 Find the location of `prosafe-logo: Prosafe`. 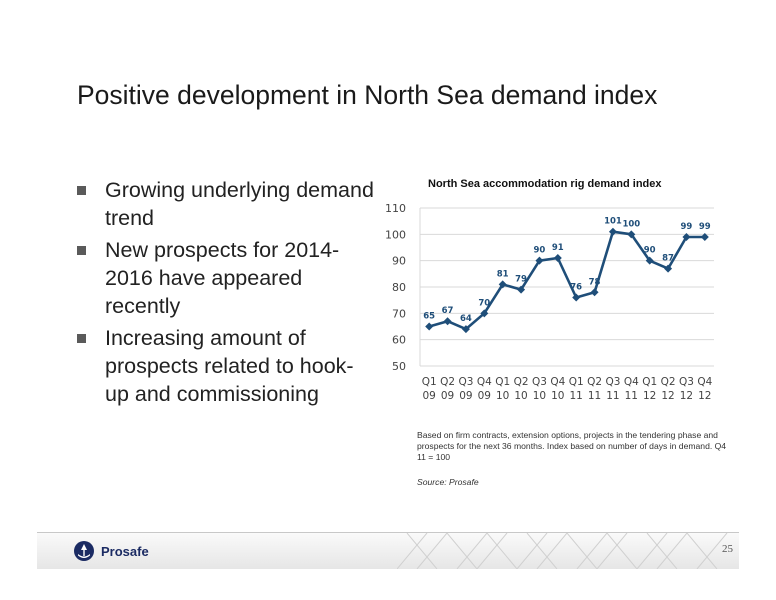

prosafe-logo: Prosafe is located at coordinates (111, 551).